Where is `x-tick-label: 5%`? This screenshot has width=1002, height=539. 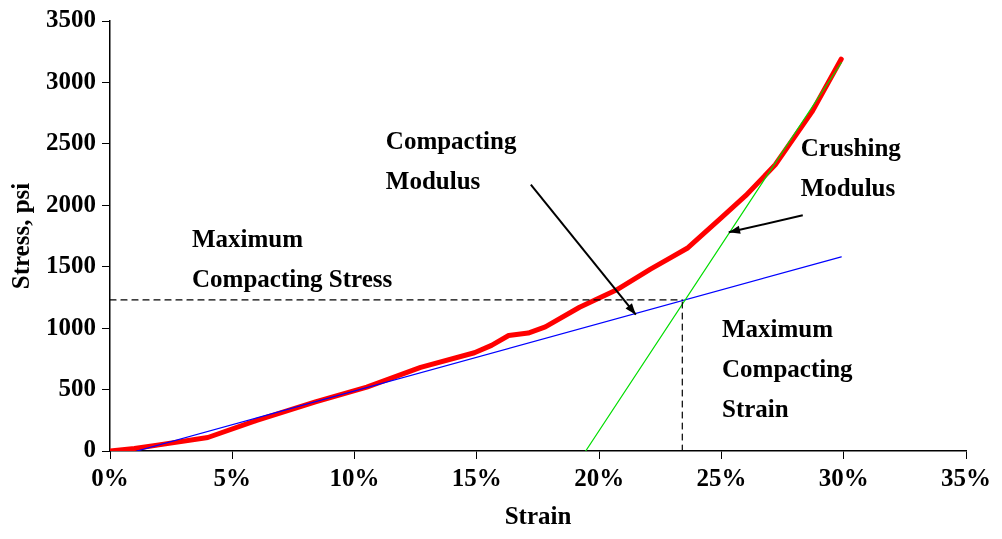
x-tick-label: 5% is located at coordinates (232, 478).